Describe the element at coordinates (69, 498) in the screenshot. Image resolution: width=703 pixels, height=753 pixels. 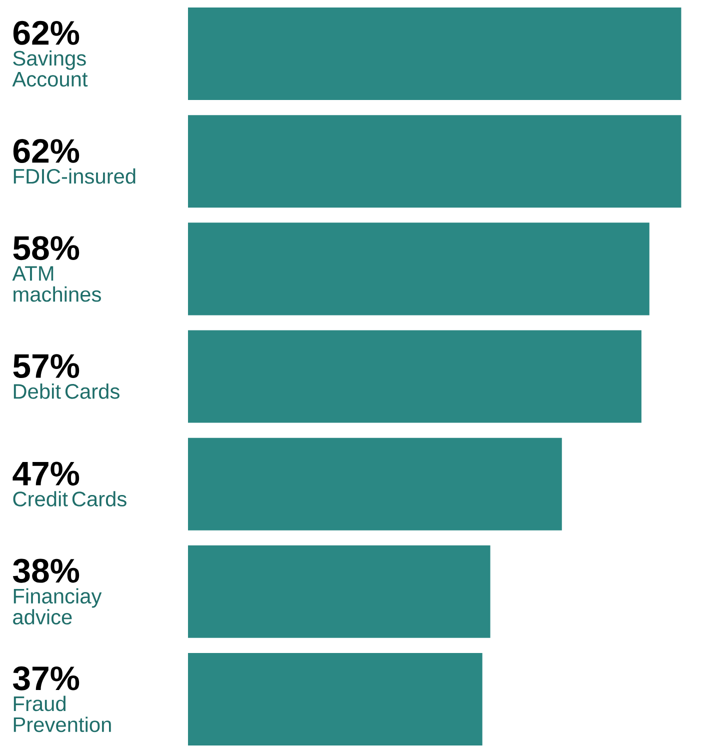
I see `y-tick-label: Credit Cards` at that location.